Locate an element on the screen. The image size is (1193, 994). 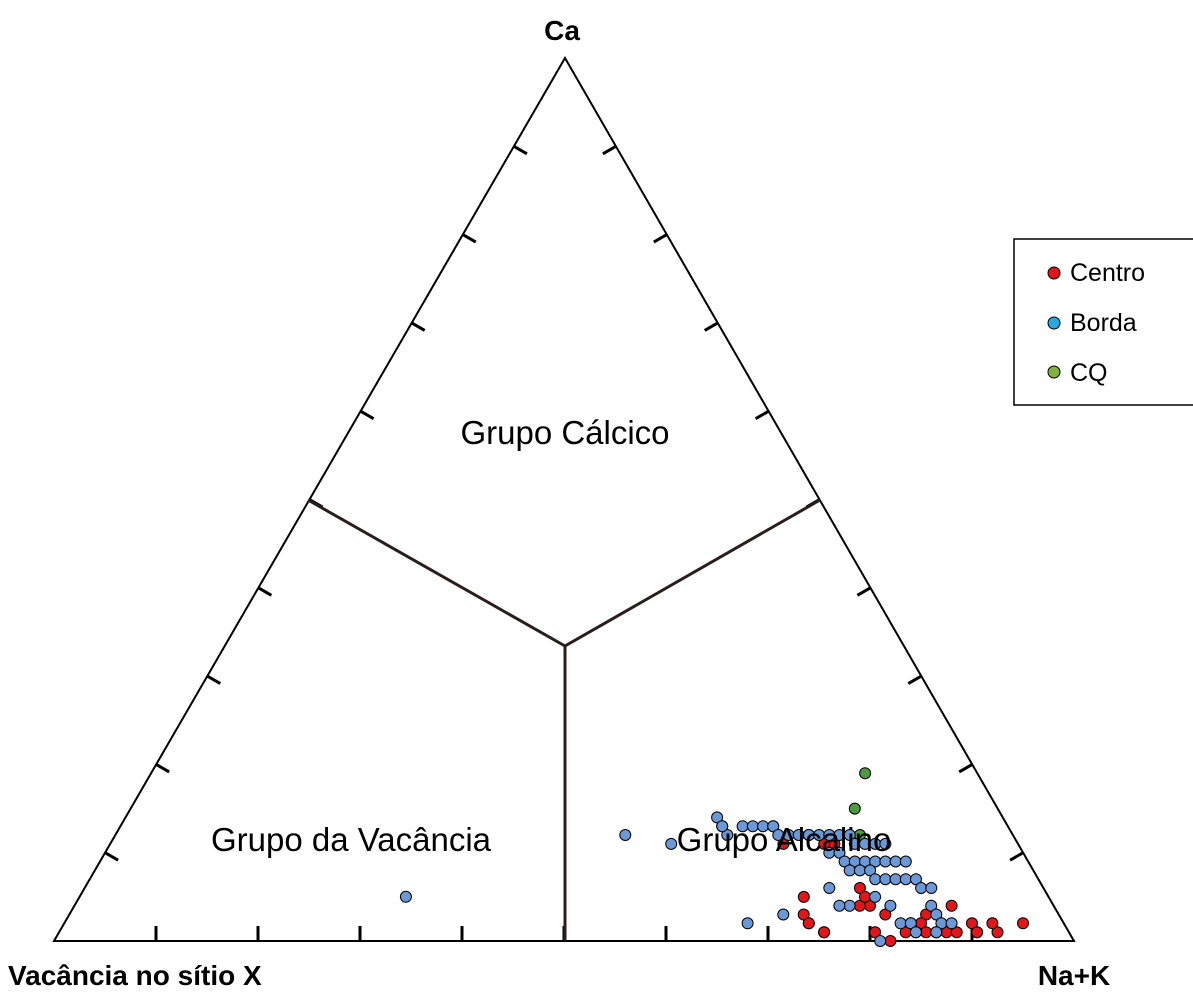
legend-label-cq: CQ is located at coordinates (1089, 373).